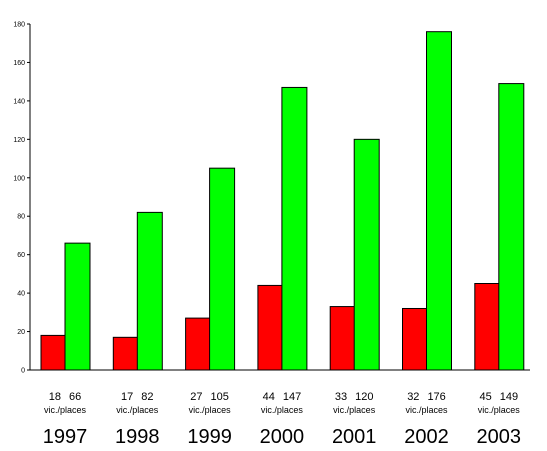 The width and height of the screenshot is (547, 451). What do you see at coordinates (220, 397) in the screenshot?
I see `value-label-green: 105` at bounding box center [220, 397].